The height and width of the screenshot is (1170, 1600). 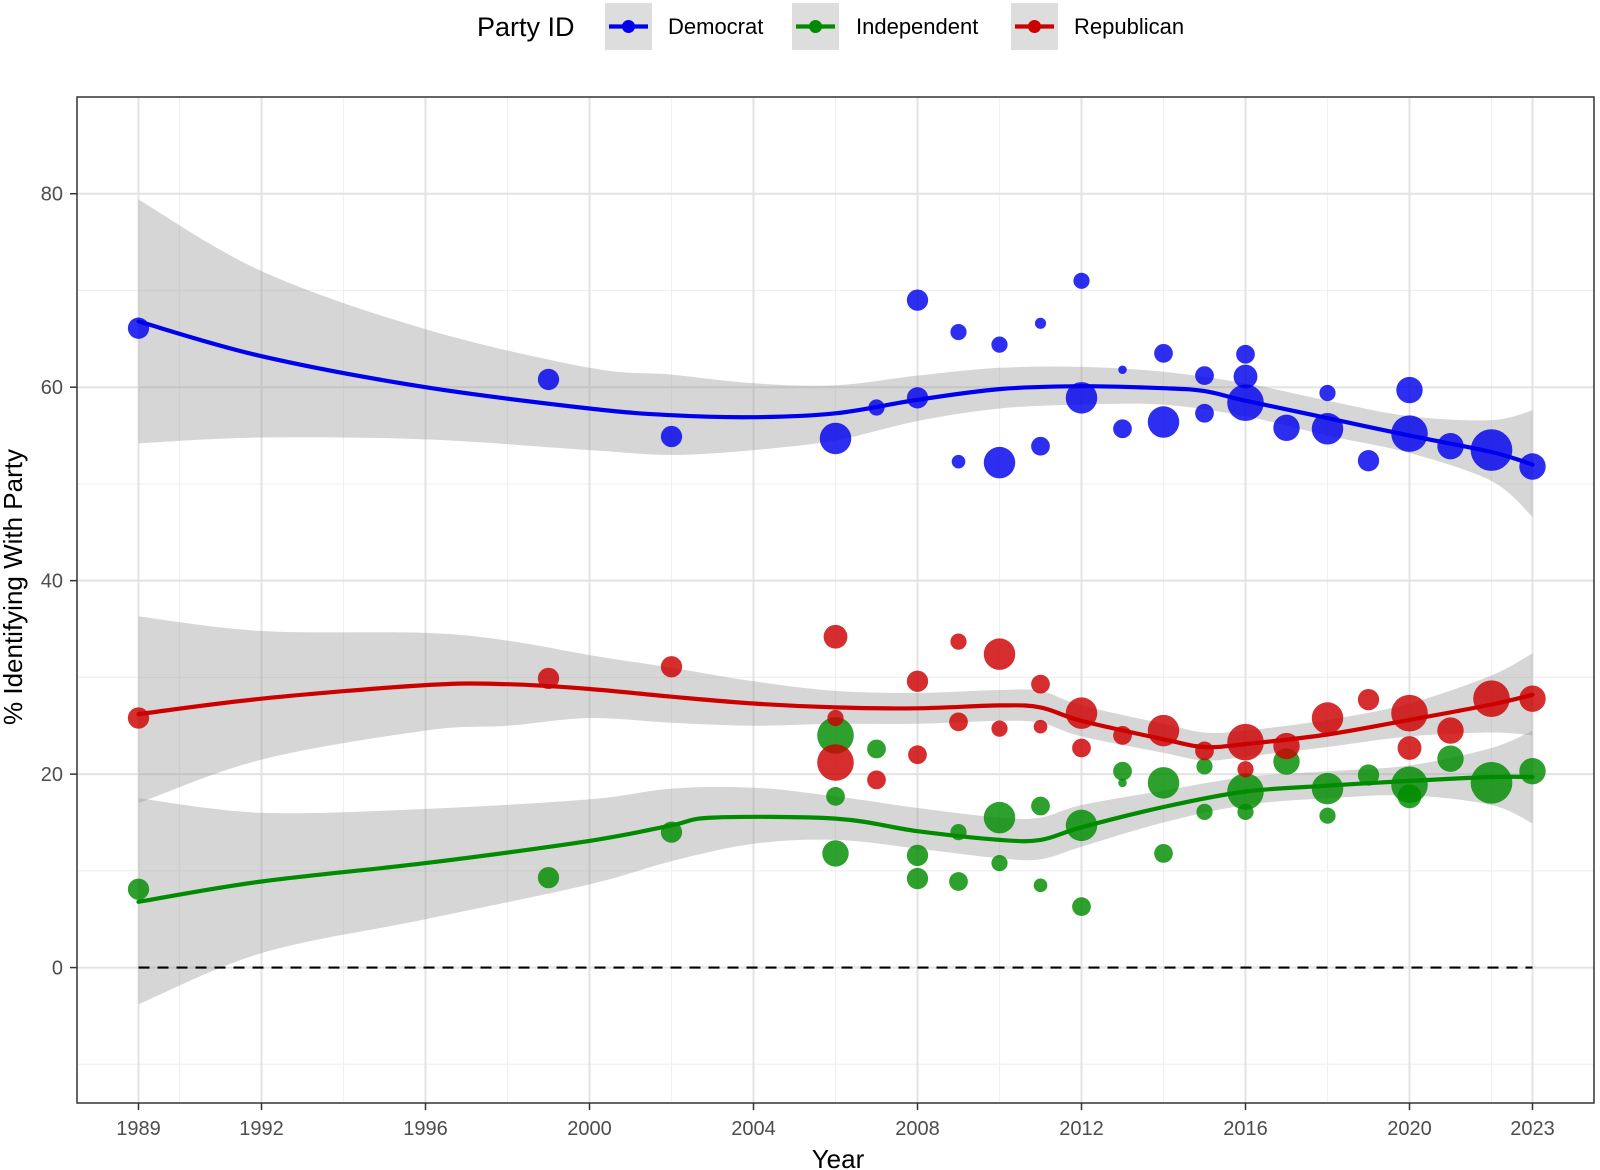 What do you see at coordinates (835, 393) in the screenshot?
I see `democrat-smooth-line` at bounding box center [835, 393].